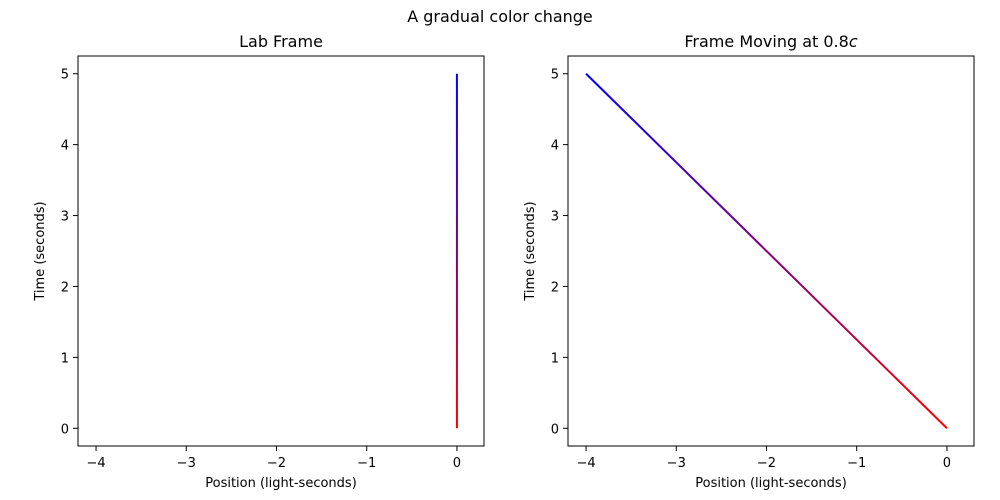 The image size is (1000, 500). I want to click on panel-title: Lab Frame, so click(281, 41).